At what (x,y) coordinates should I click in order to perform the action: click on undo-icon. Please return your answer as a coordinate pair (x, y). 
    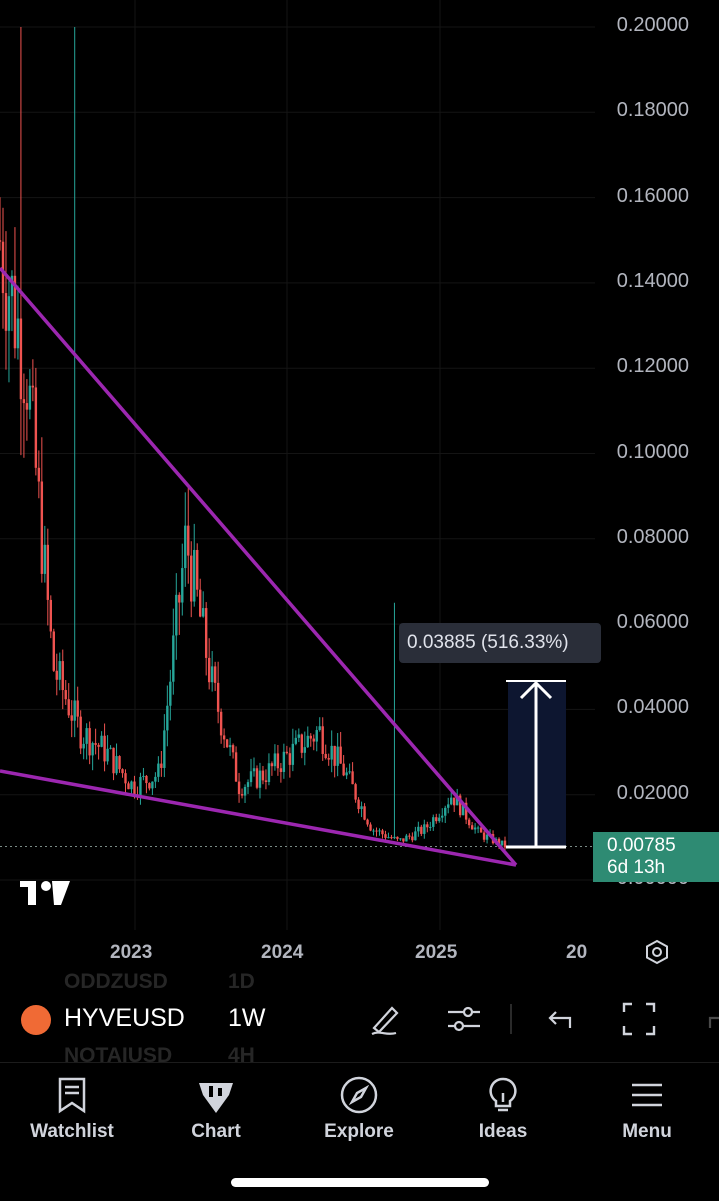
    Looking at the image, I should click on (559, 1019).